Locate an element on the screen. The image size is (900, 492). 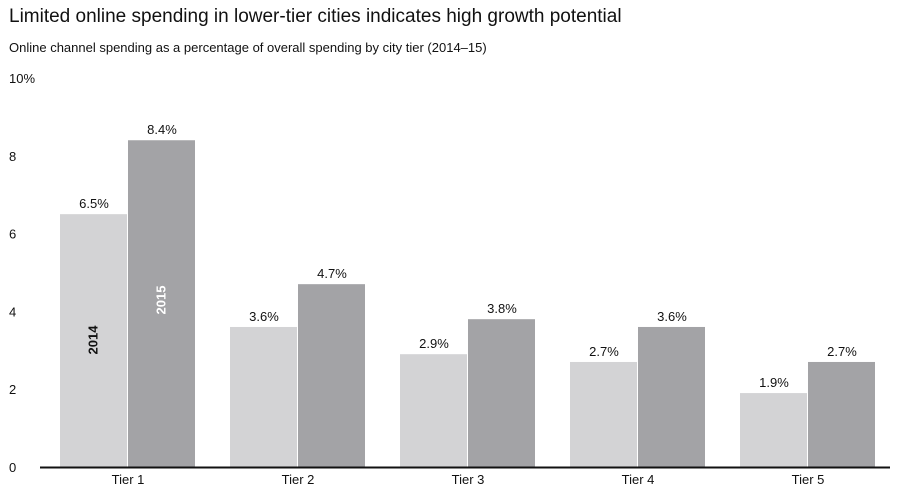
data-label: 3.8% is located at coordinates (502, 308).